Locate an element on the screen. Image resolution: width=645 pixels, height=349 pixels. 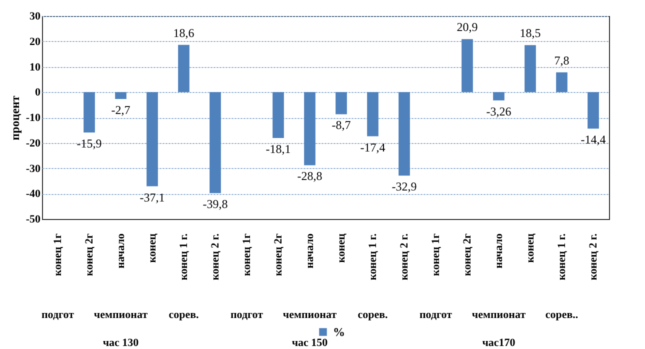
y-tick-label: 10 is located at coordinates (35, 67).